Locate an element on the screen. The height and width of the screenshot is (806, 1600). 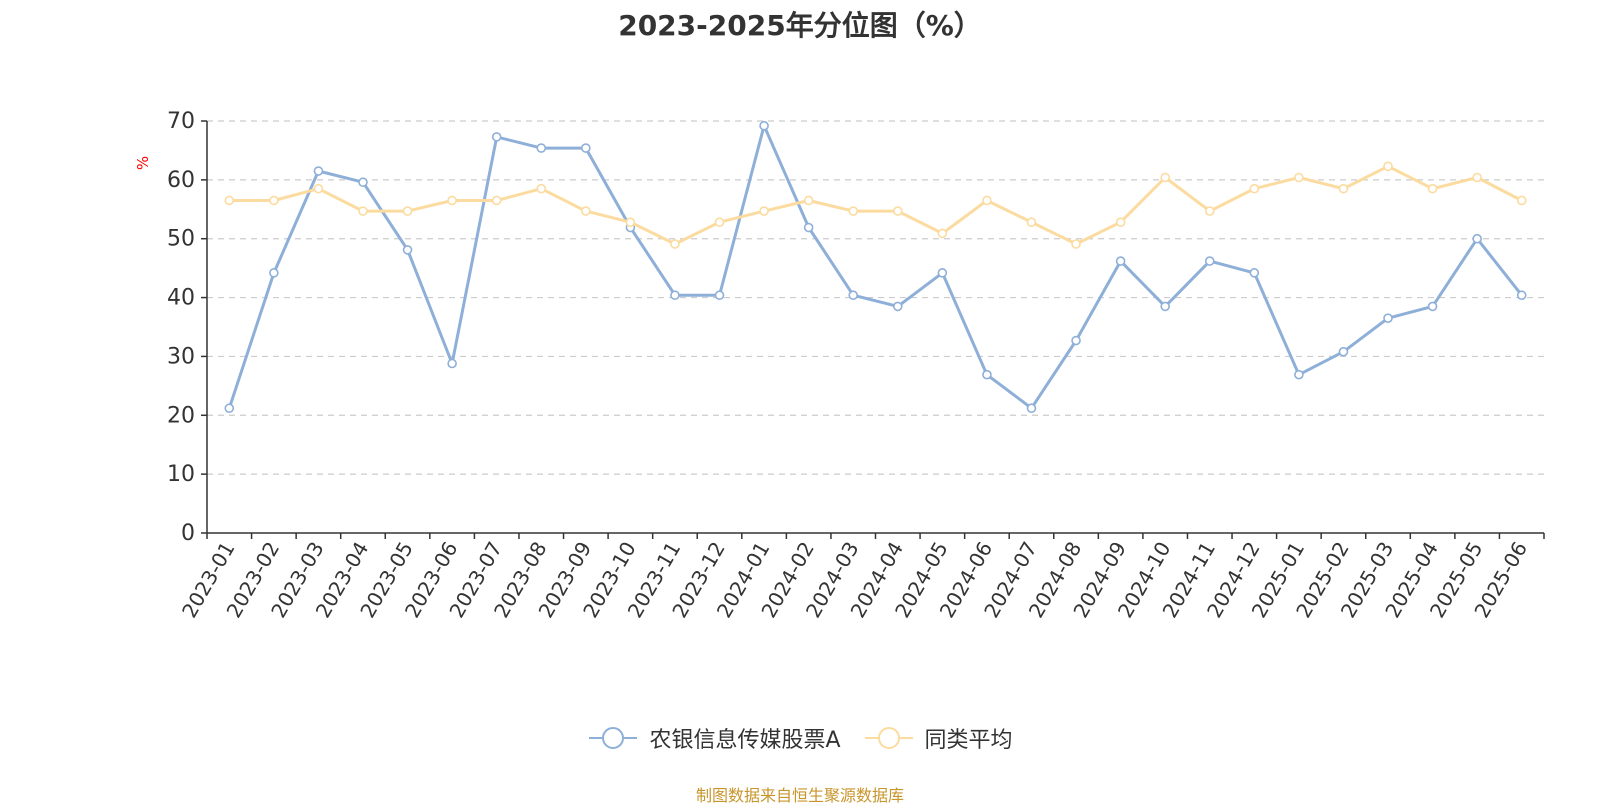
y-tick-label: 10 is located at coordinates (181, 474).